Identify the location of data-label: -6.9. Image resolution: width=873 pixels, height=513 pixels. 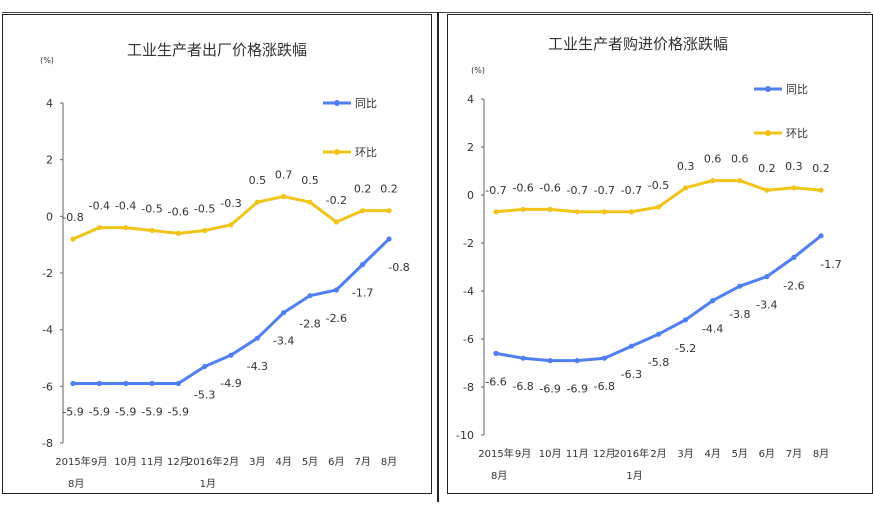
(577, 389).